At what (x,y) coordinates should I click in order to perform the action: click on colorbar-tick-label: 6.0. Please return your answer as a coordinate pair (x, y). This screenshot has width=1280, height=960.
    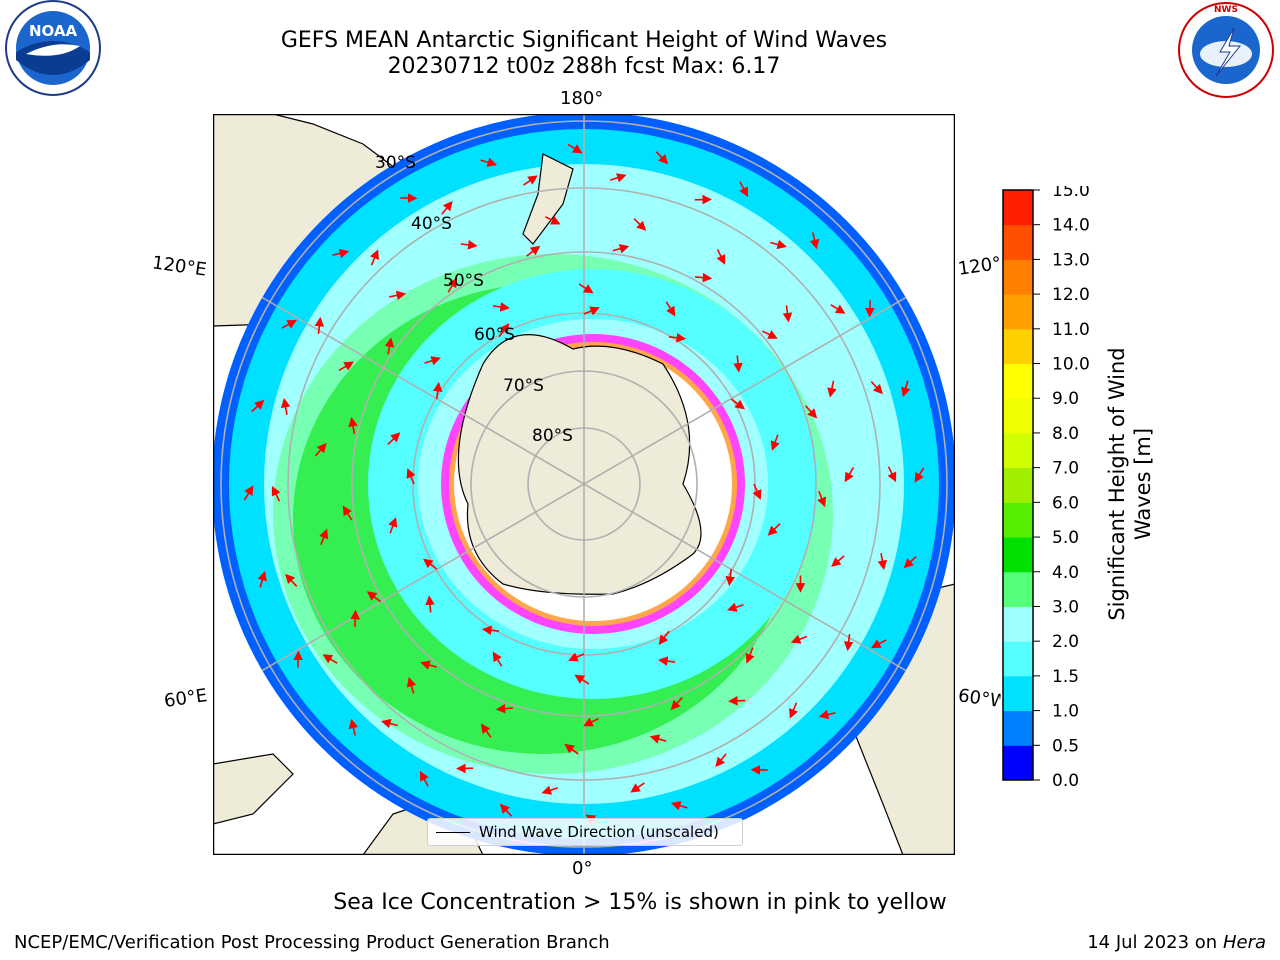
    Looking at the image, I should click on (1065, 503).